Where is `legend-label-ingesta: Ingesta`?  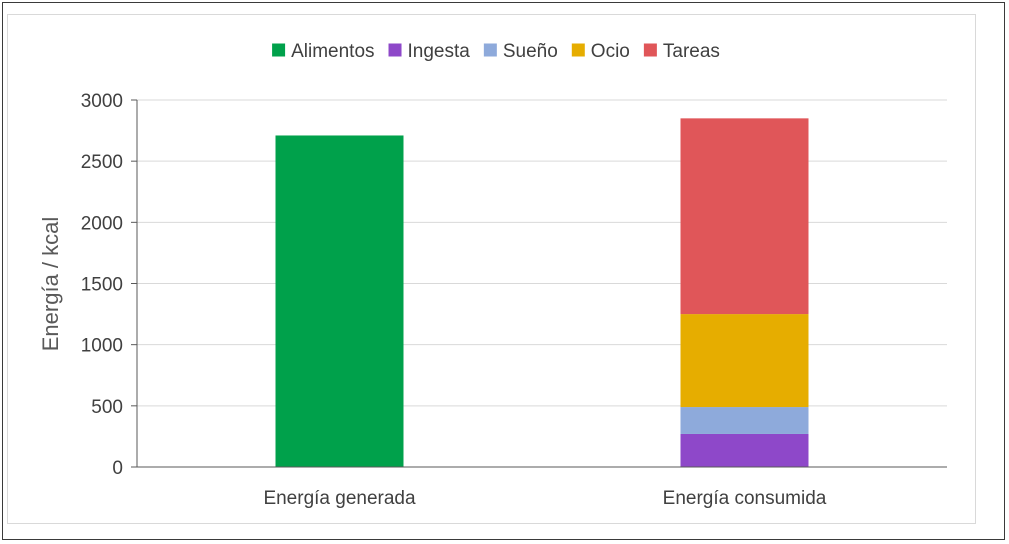
legend-label-ingesta: Ingesta is located at coordinates (439, 51).